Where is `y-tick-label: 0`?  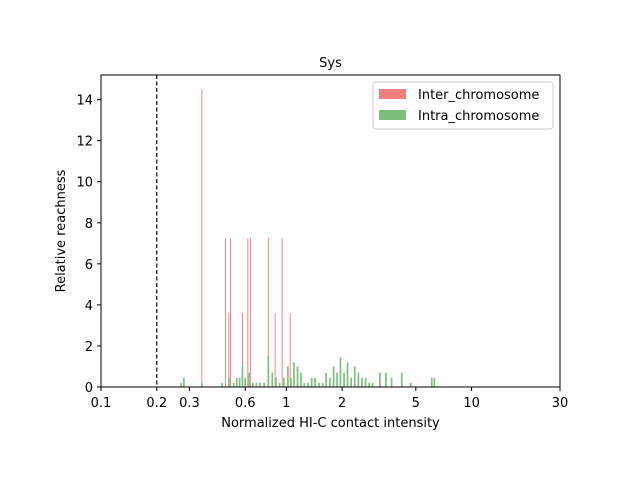
y-tick-label: 0 is located at coordinates (89, 388).